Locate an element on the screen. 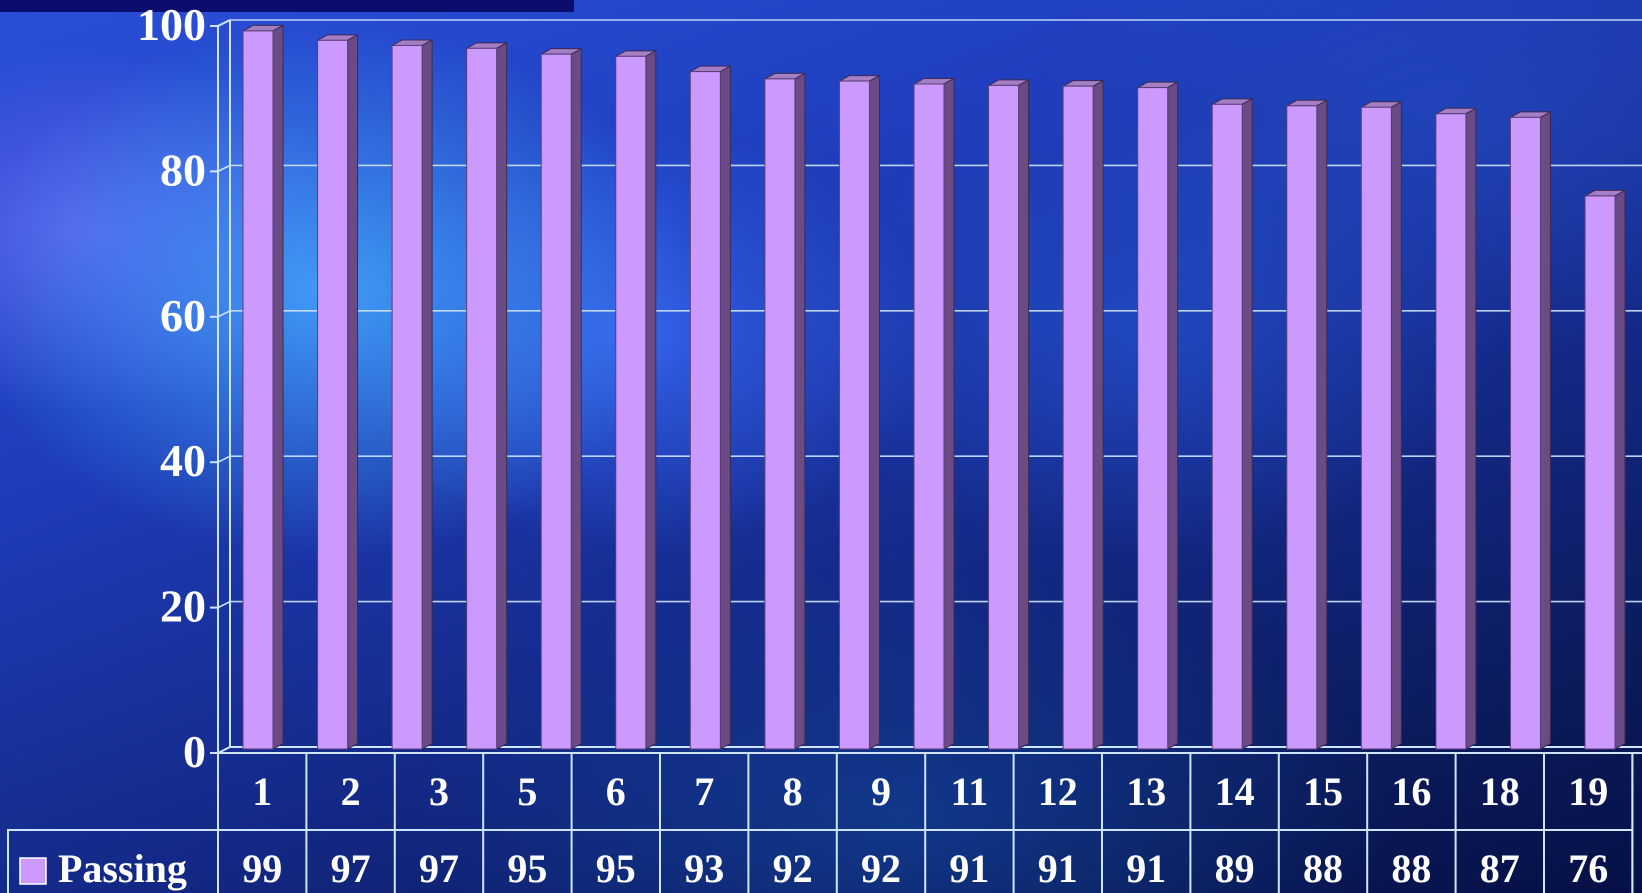  category-label: 6 is located at coordinates (616, 791).